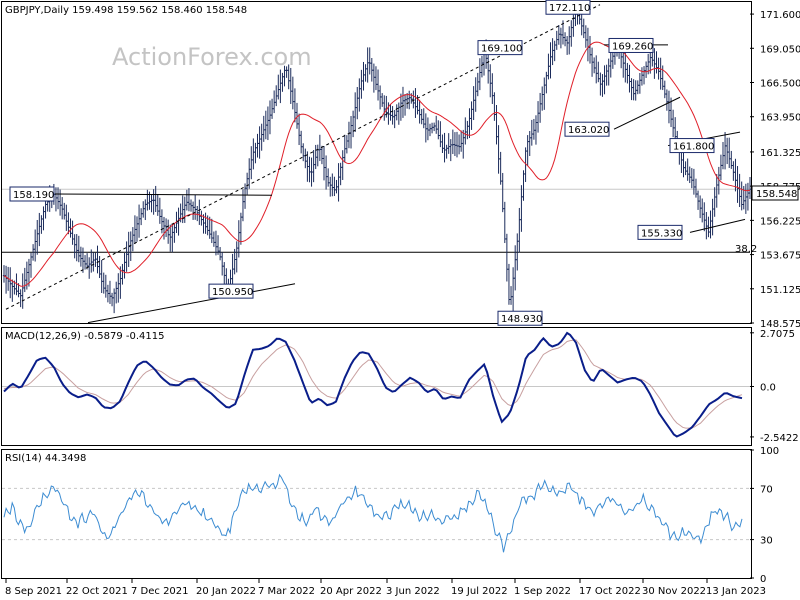 The height and width of the screenshot is (600, 800). Describe the element at coordinates (768, 388) in the screenshot. I see `macd-y-label: 0.0` at that location.